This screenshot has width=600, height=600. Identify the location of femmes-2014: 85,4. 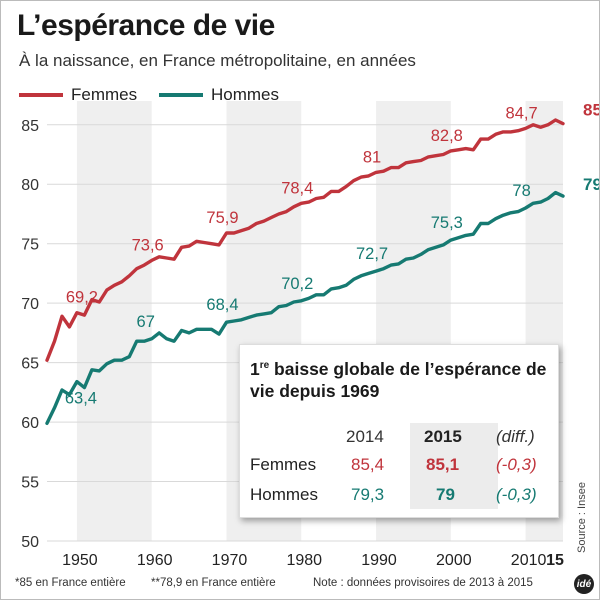
(368, 464).